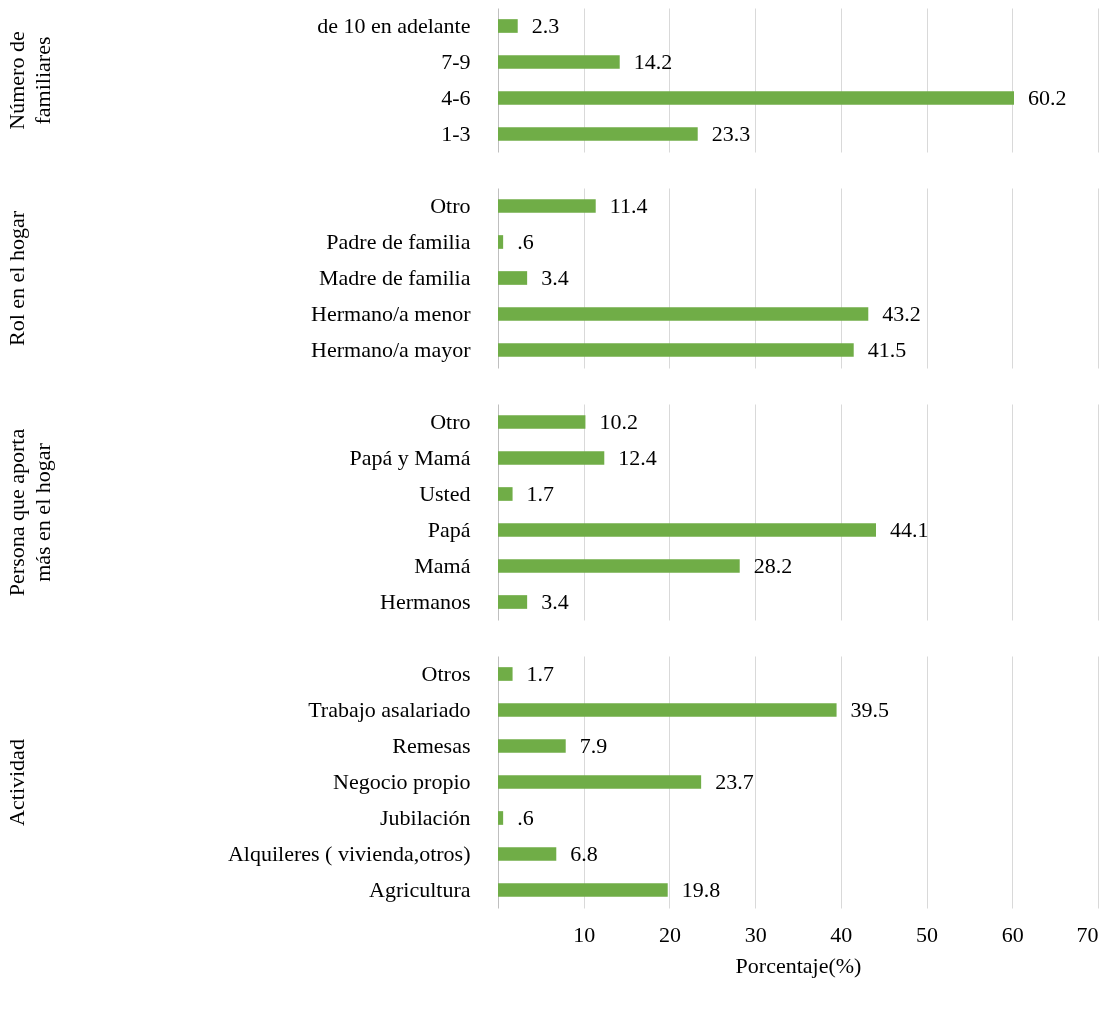  What do you see at coordinates (669, 934) in the screenshot?
I see `x-tick-label: 20` at bounding box center [669, 934].